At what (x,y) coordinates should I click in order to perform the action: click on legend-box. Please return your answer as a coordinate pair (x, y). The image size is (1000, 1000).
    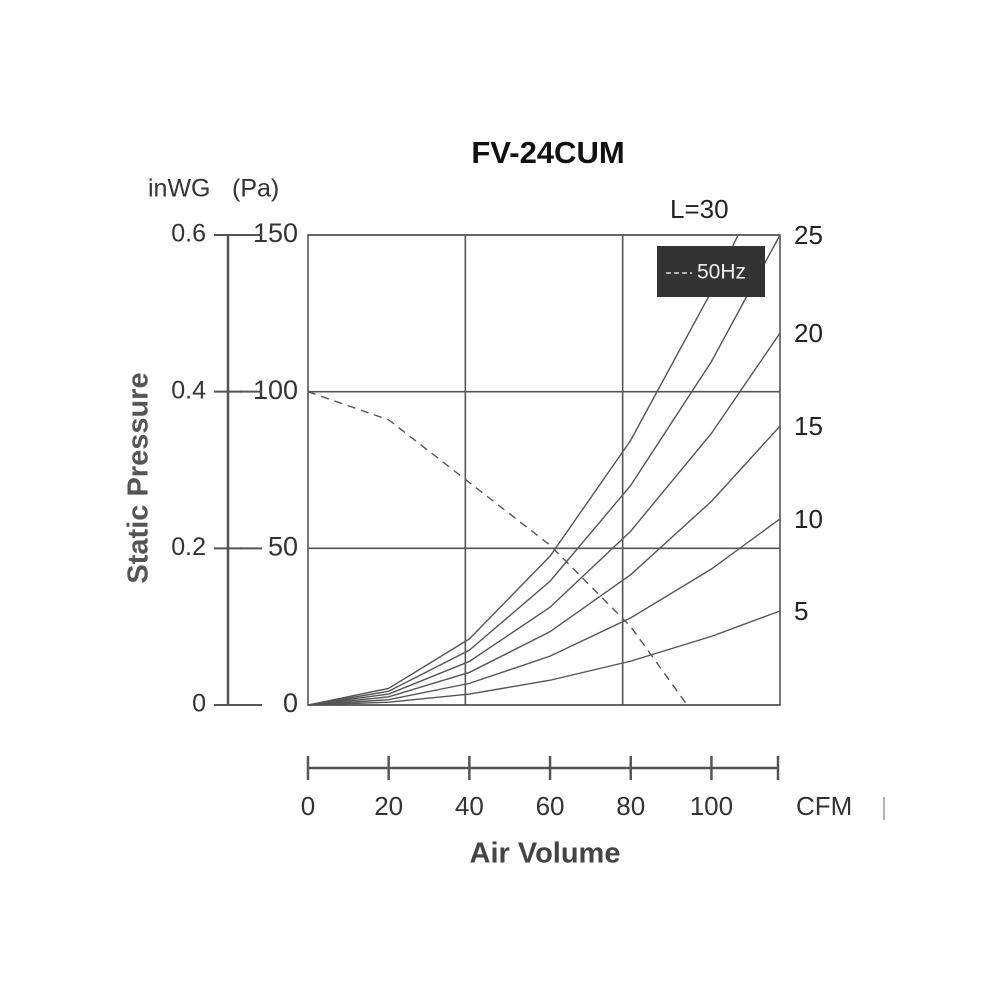
    Looking at the image, I should click on (711, 271).